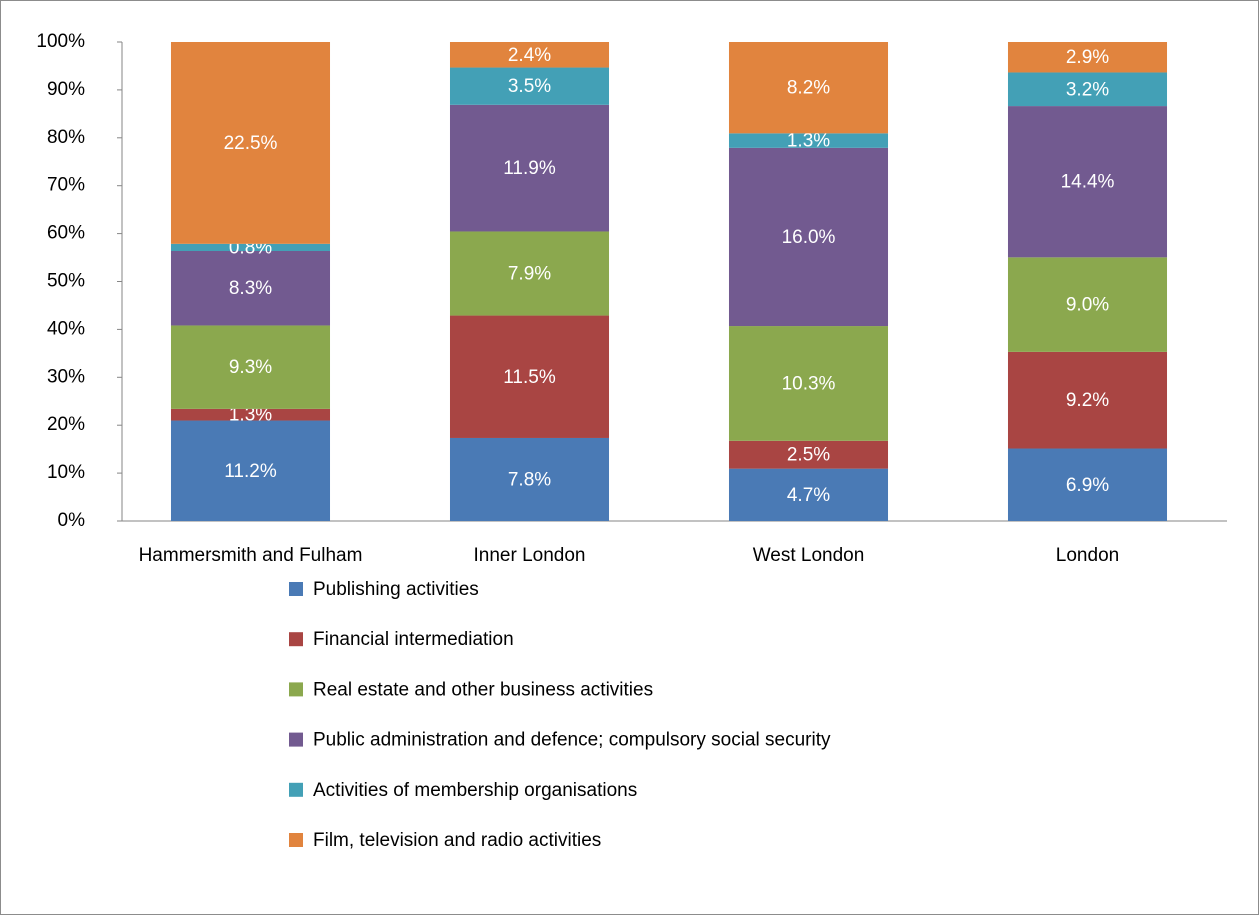 The image size is (1260, 916). What do you see at coordinates (66, 328) in the screenshot?
I see `y-tick-label: 40%` at bounding box center [66, 328].